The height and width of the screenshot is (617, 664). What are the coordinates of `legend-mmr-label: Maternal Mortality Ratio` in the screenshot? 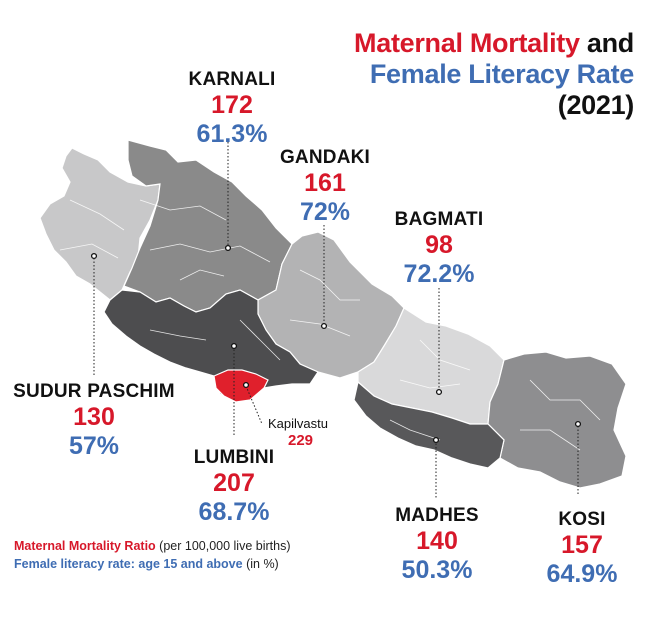 It's located at (85, 546).